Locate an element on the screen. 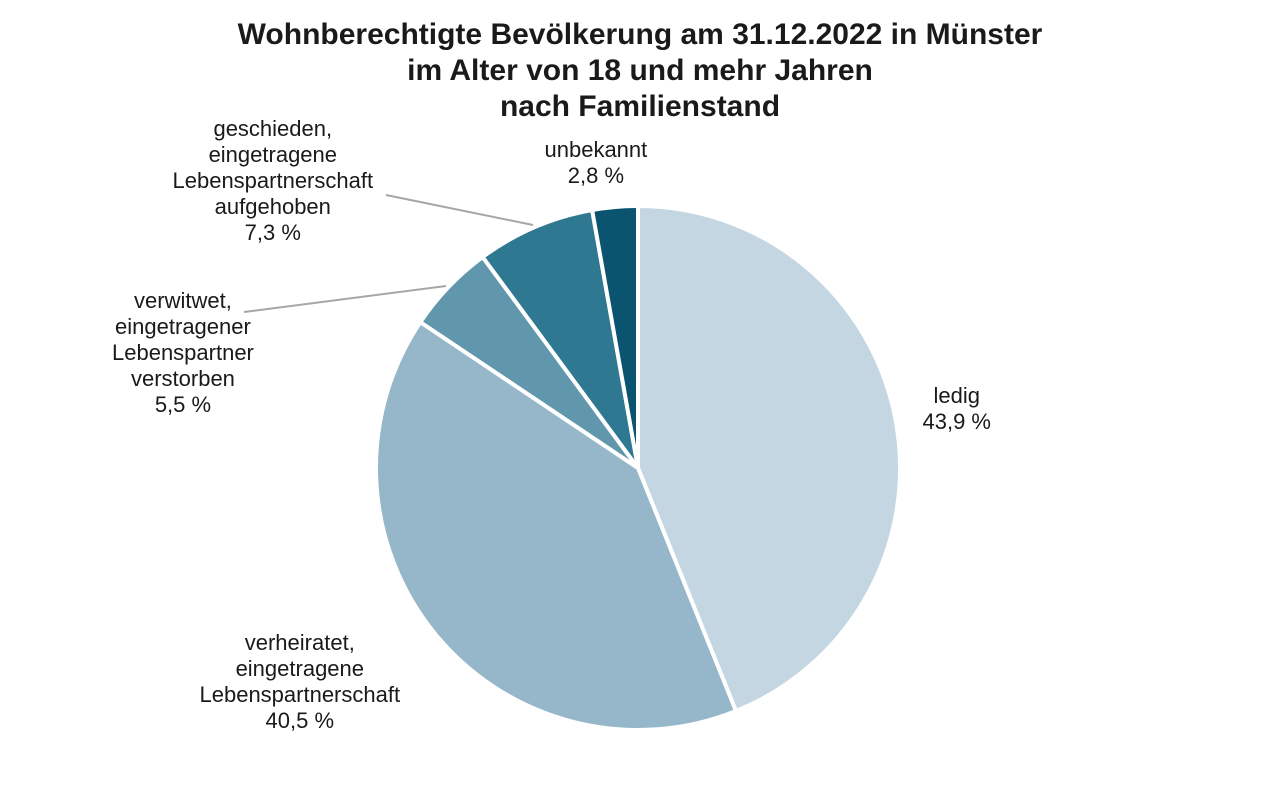 Image resolution: width=1280 pixels, height=801 pixels. slice-label-ledig: ledig 43,9 % is located at coordinates (957, 409).